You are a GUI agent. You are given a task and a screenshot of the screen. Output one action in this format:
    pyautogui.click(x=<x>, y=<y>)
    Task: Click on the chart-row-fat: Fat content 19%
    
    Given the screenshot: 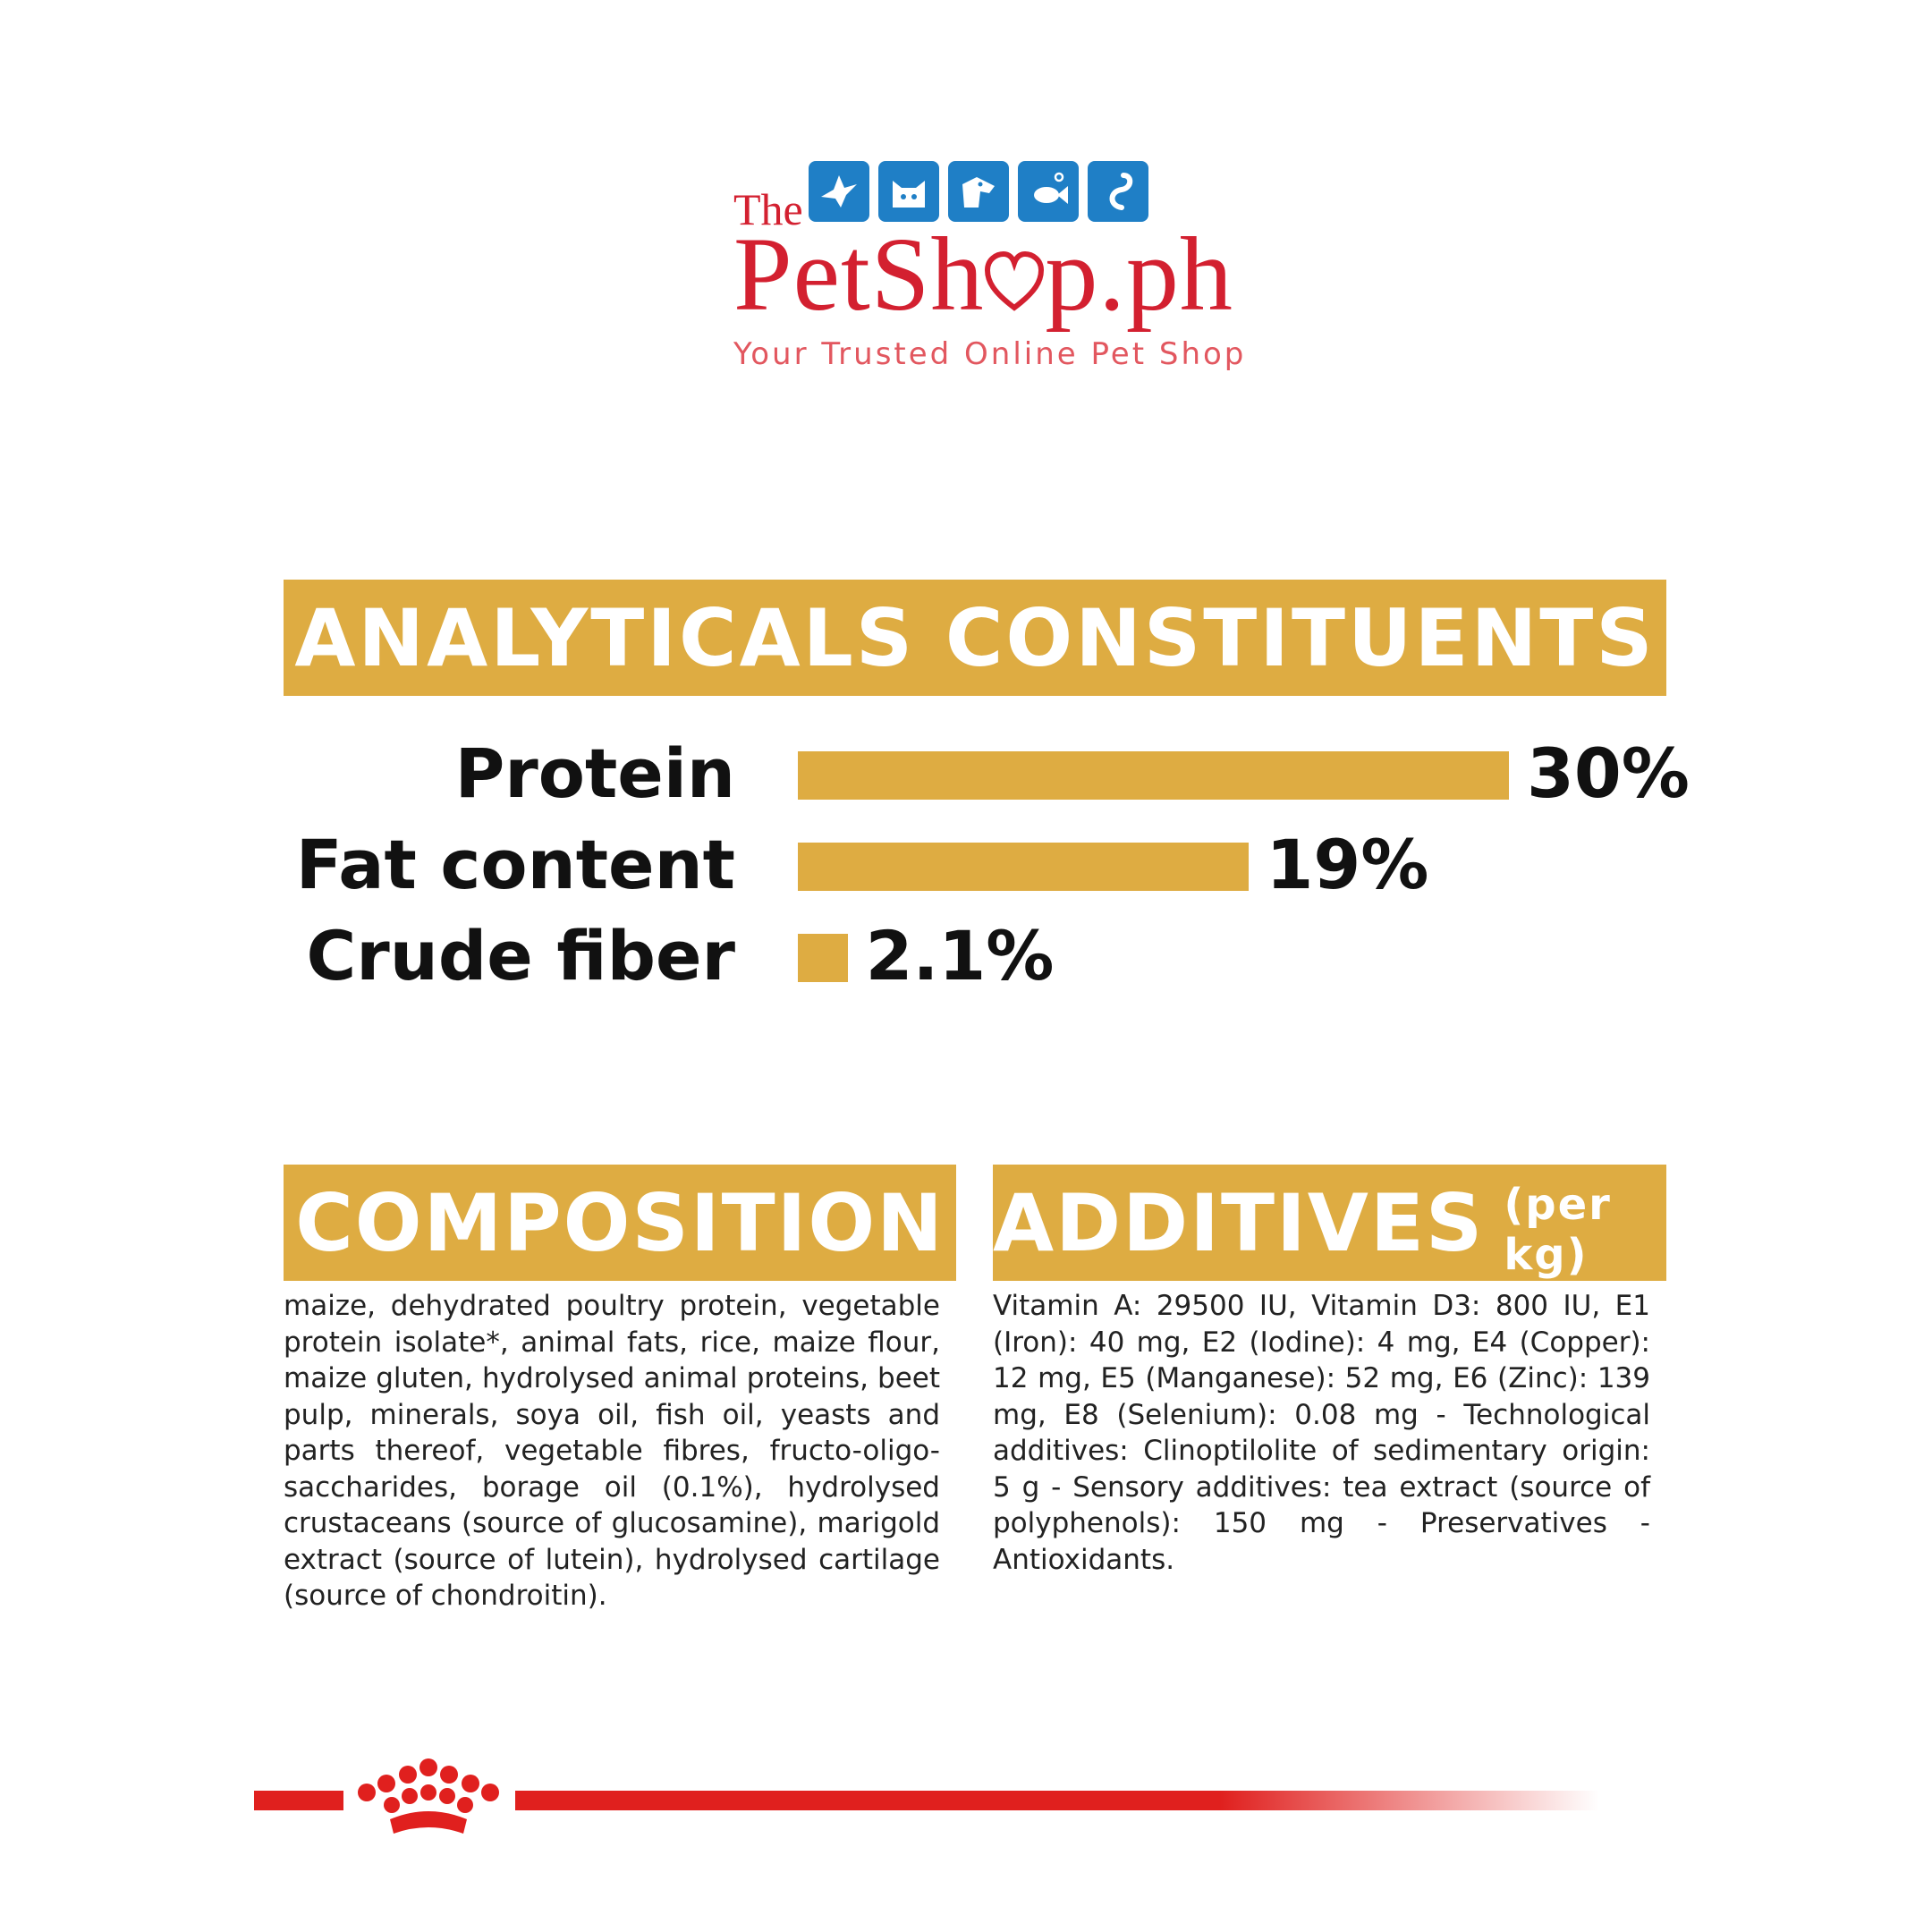 What is the action you would take?
    pyautogui.click(x=966, y=865)
    